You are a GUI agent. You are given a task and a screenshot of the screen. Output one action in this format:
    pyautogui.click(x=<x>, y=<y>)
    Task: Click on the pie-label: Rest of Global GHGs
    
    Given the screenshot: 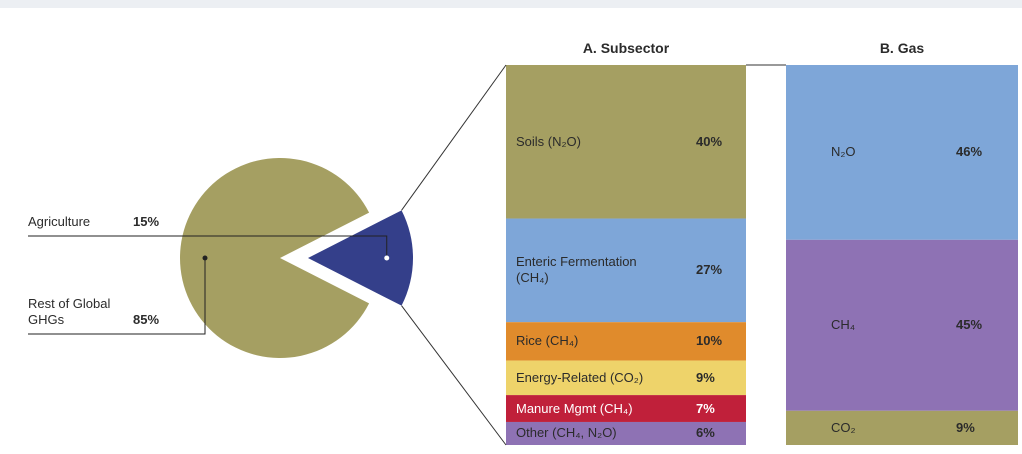 What is the action you would take?
    pyautogui.click(x=69, y=311)
    